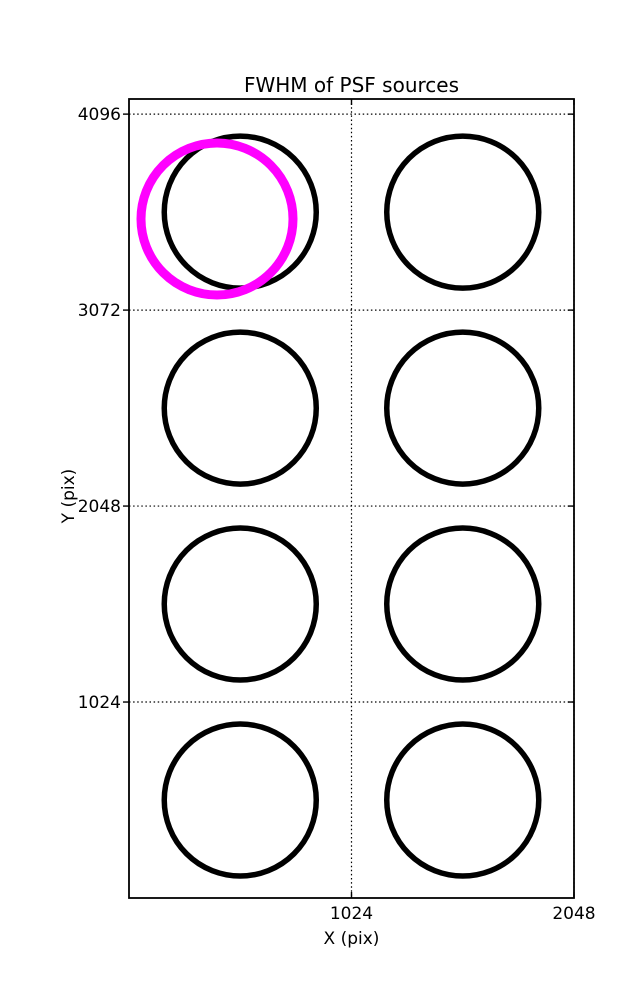 The height and width of the screenshot is (1000, 637). Describe the element at coordinates (351, 914) in the screenshot. I see `x-tick-label: 1024` at that location.